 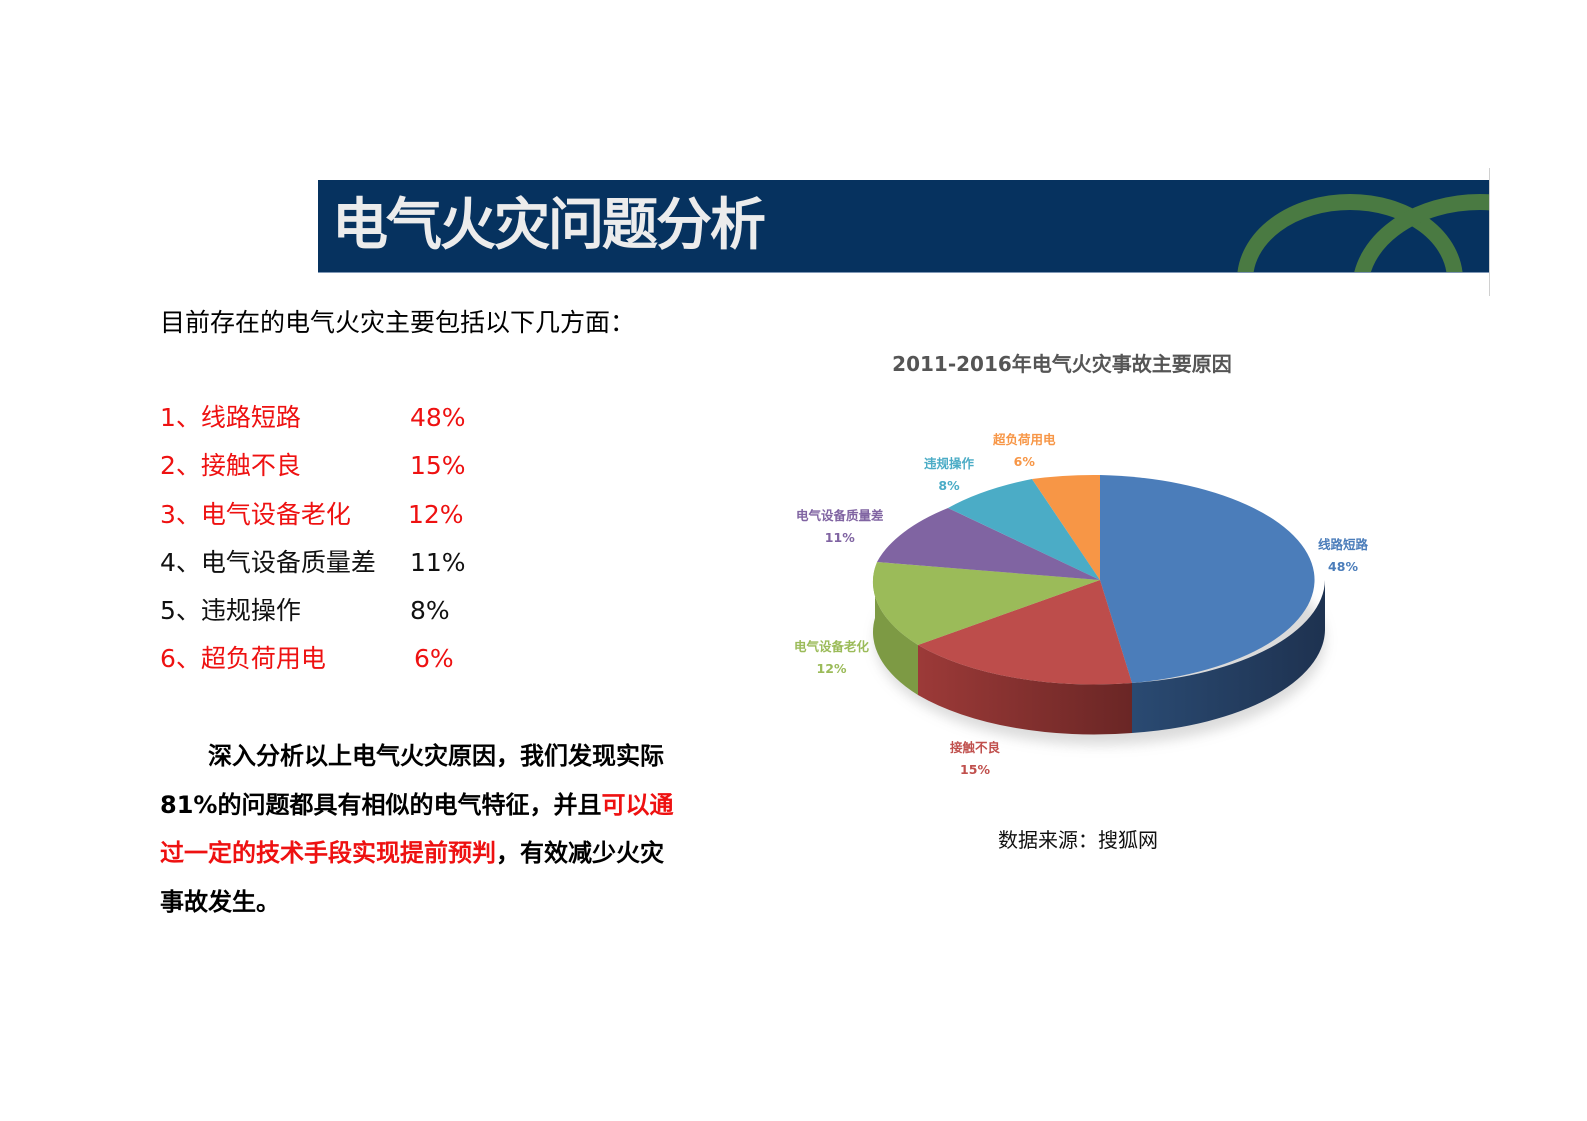 I want to click on pie-graphic, so click(x=1098, y=609).